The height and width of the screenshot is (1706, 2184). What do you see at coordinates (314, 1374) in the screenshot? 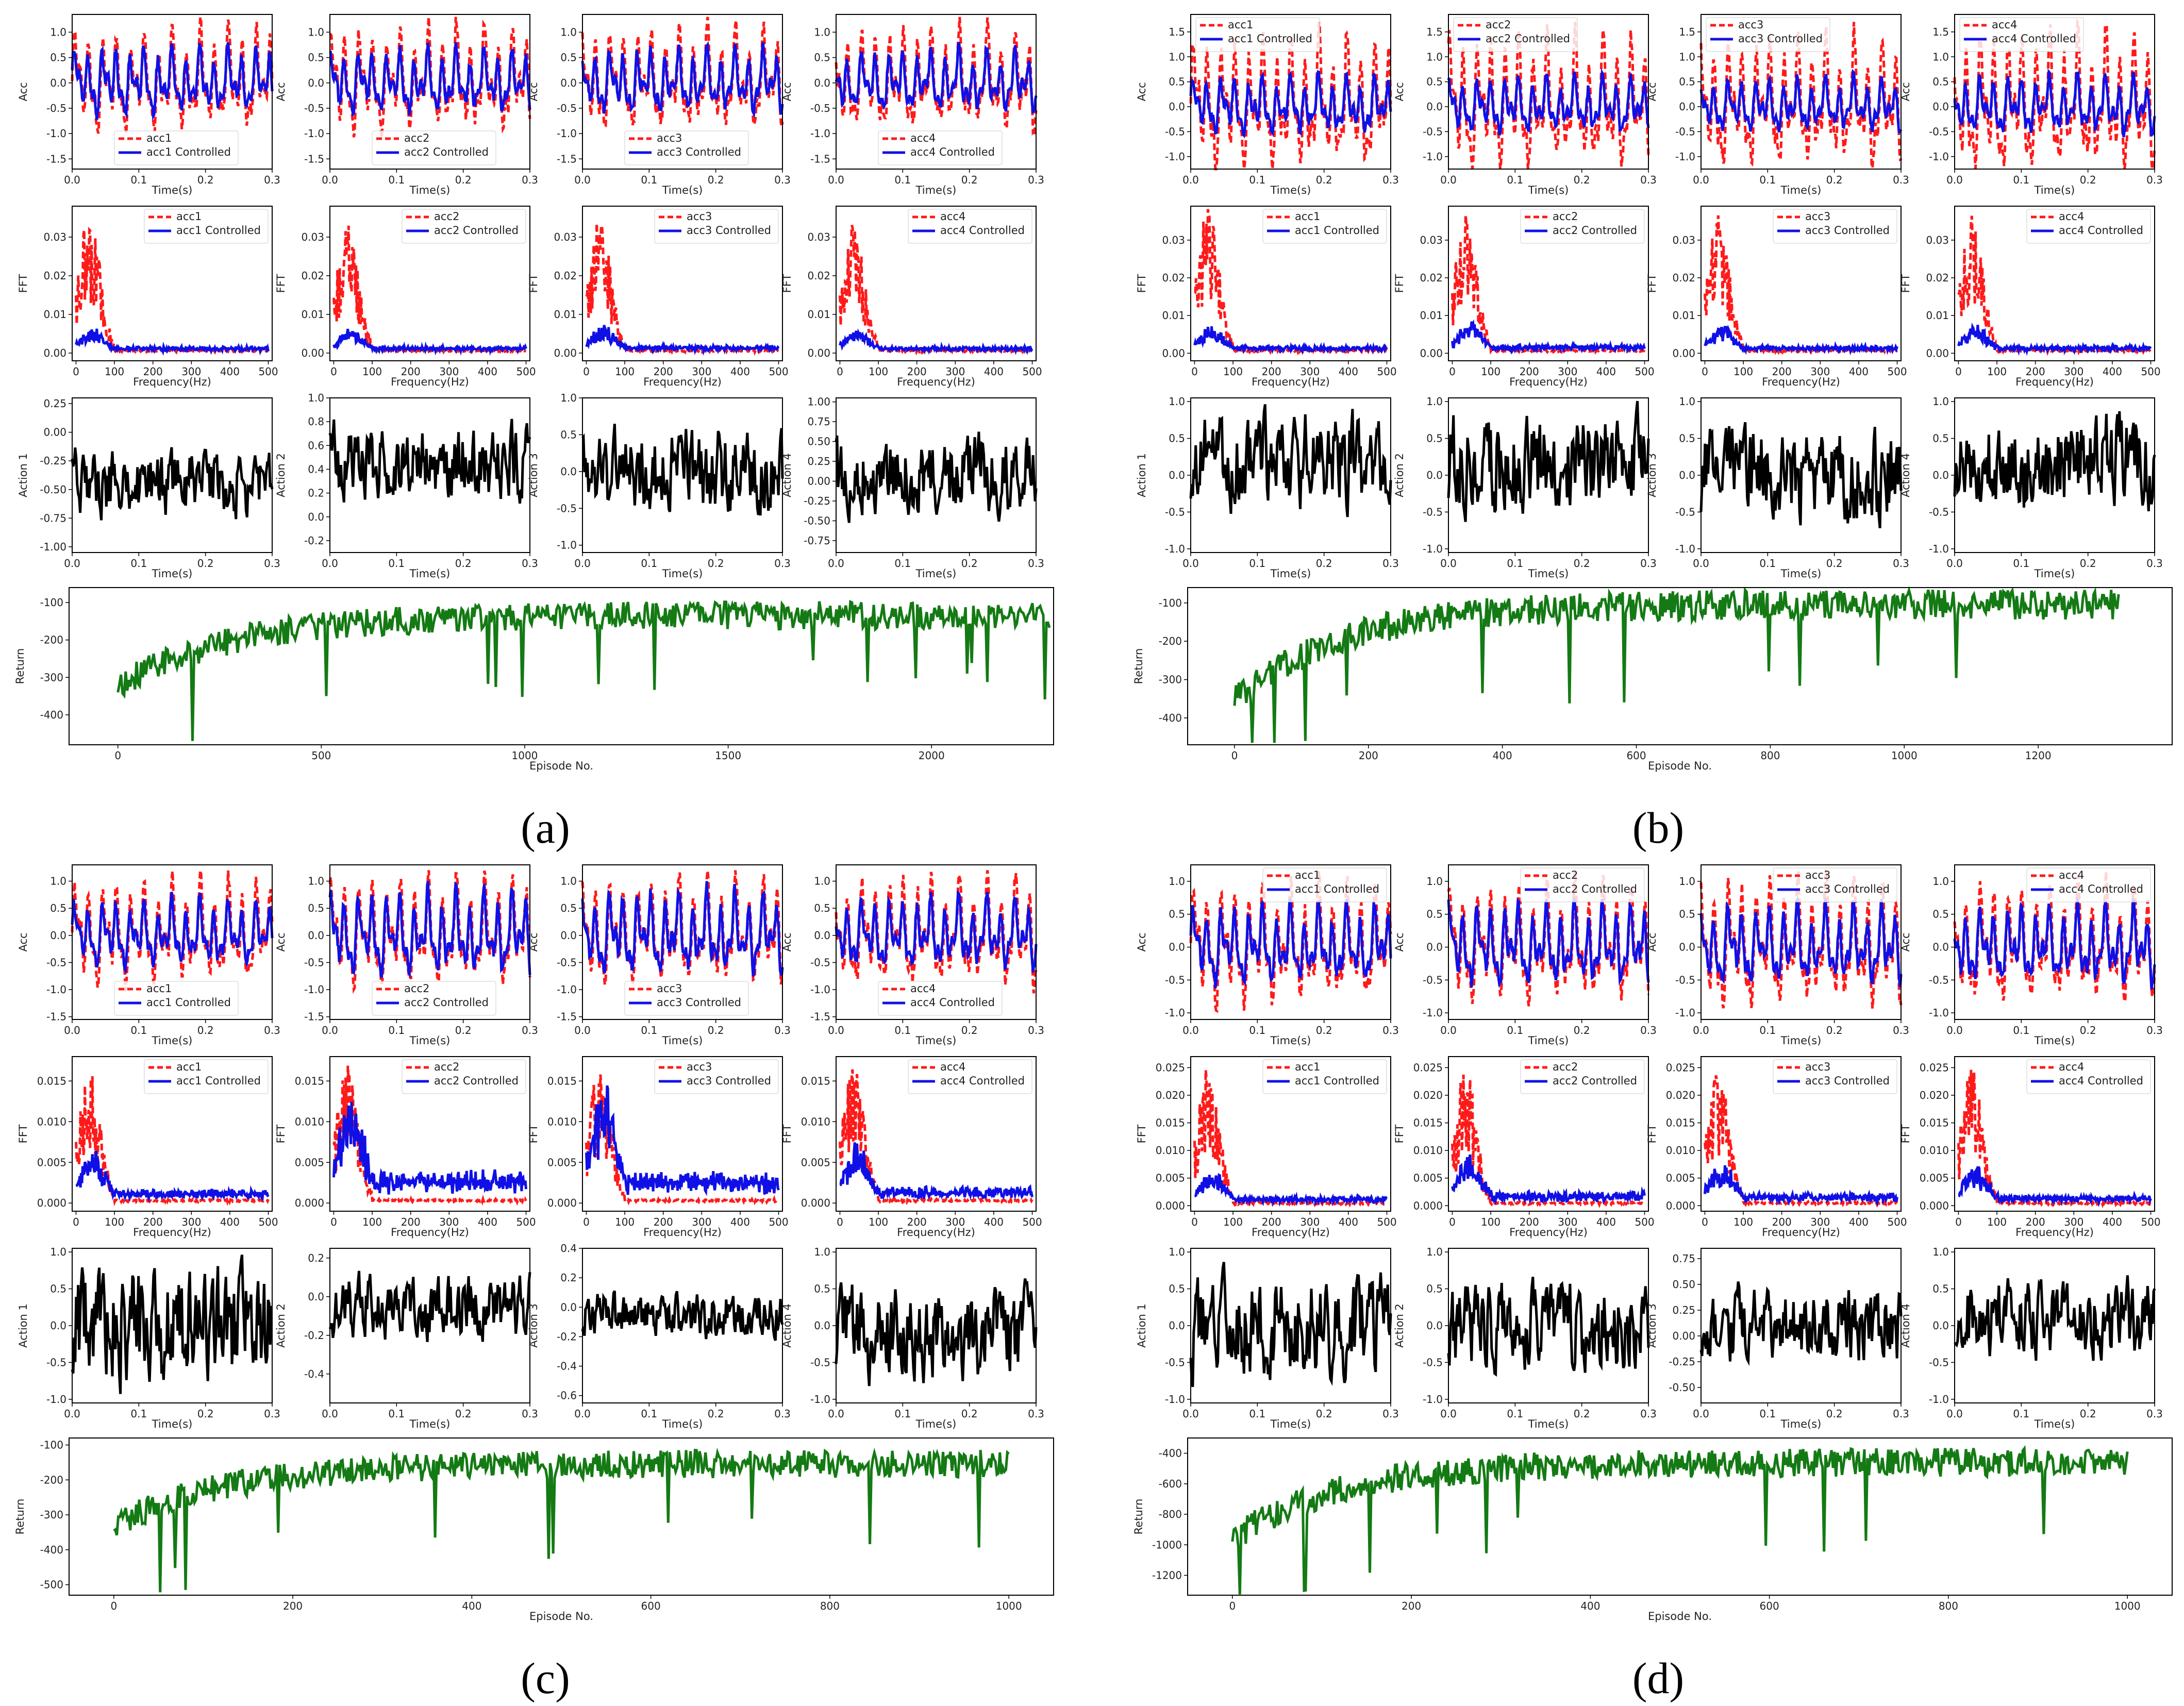
I see `action-ytick-label: -0.4` at bounding box center [314, 1374].